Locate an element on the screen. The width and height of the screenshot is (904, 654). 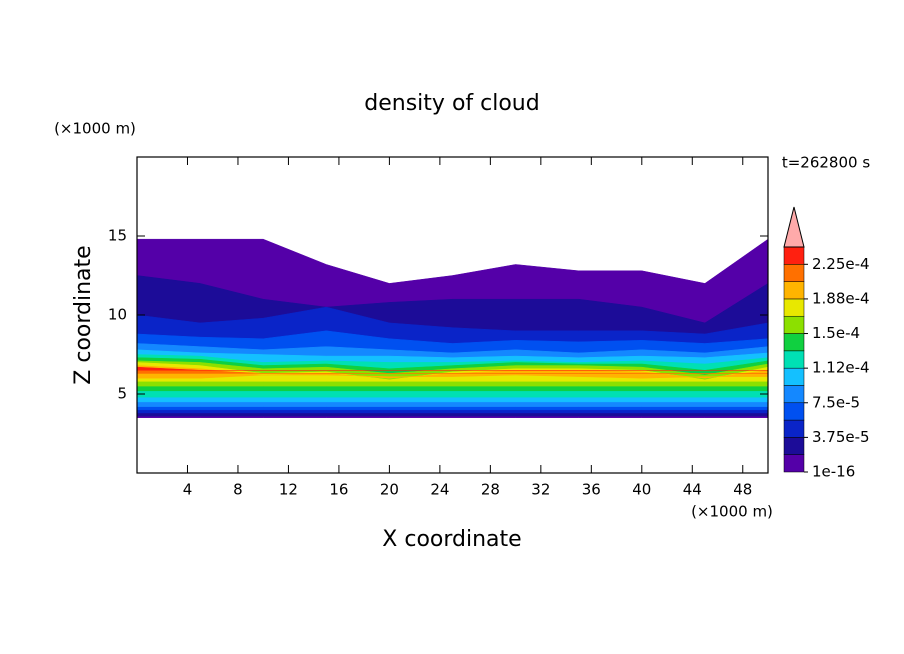
x-tick-label: 20 is located at coordinates (389, 490).